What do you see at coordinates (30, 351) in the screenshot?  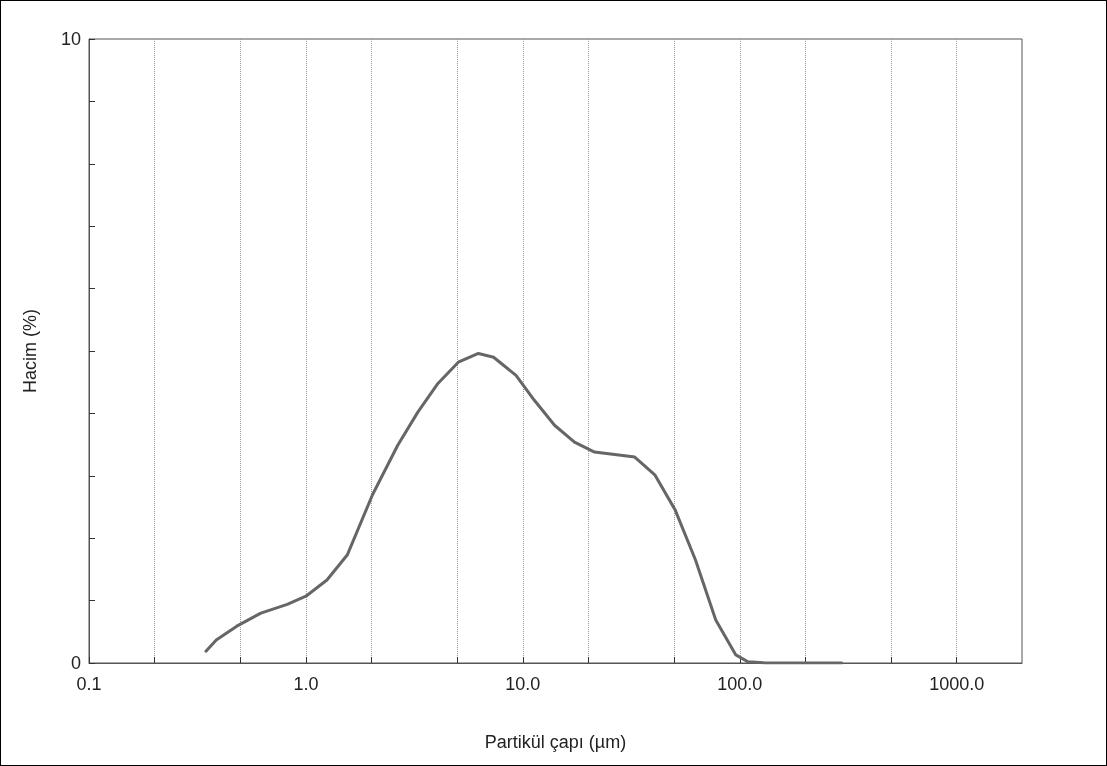 I see `y-axis-title: Hacim (%)` at bounding box center [30, 351].